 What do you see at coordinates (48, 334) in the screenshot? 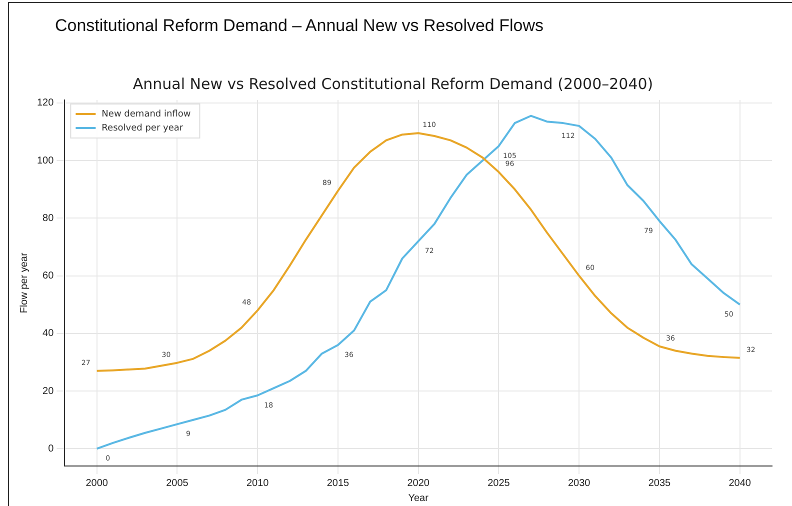
I see `y-tick-label: 40` at bounding box center [48, 334].